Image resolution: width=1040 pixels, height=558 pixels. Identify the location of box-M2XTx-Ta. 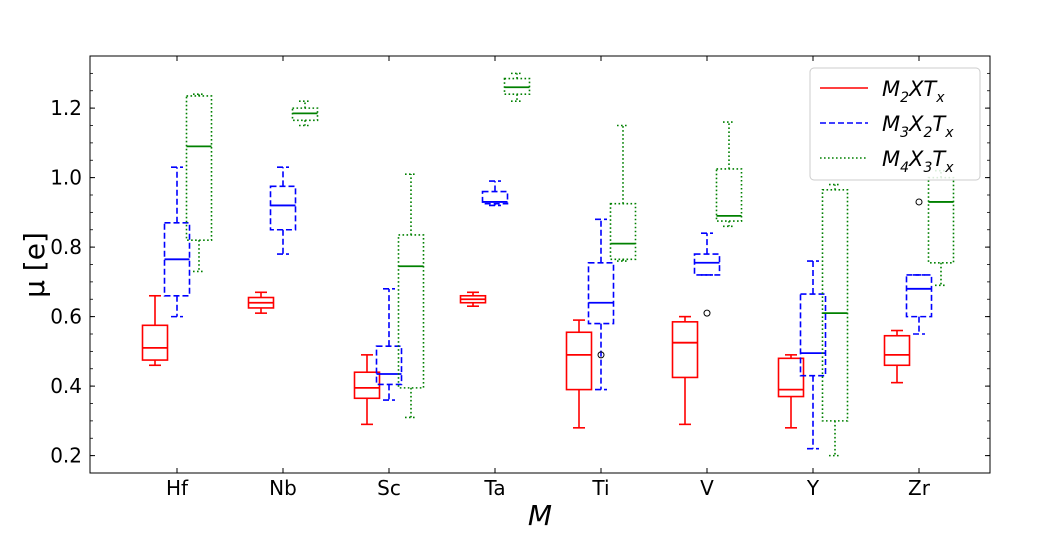
(473, 299).